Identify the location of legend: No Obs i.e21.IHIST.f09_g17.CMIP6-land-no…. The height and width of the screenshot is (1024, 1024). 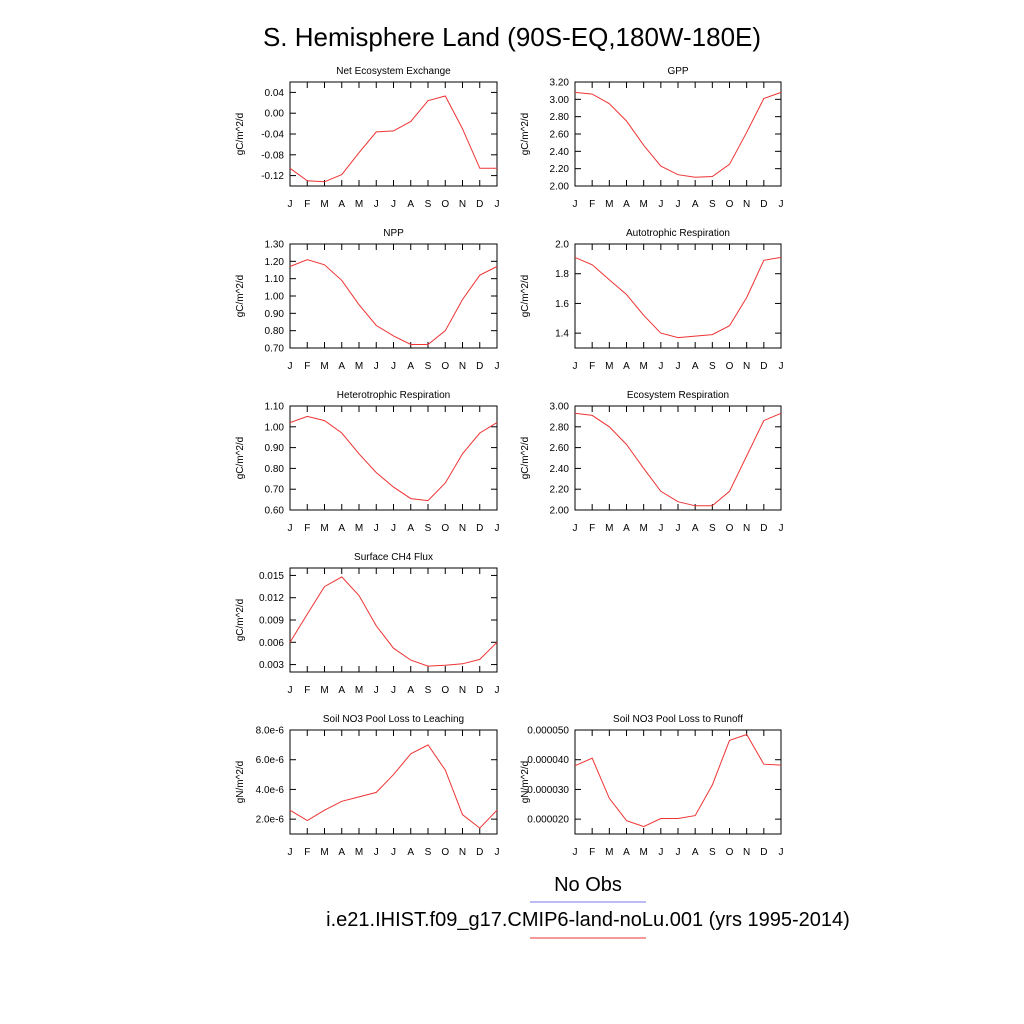
(588, 906).